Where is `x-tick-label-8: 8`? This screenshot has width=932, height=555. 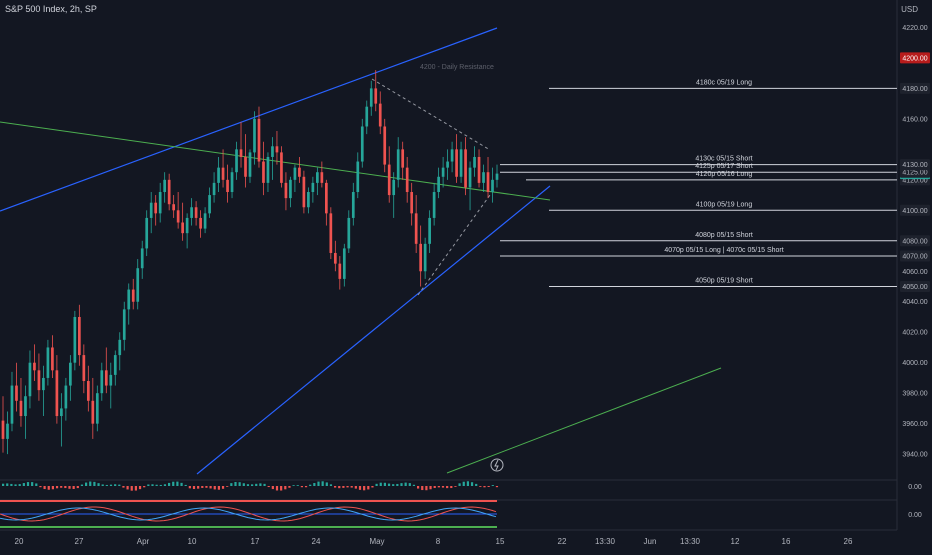
x-tick-label-8: 8 is located at coordinates (438, 541).